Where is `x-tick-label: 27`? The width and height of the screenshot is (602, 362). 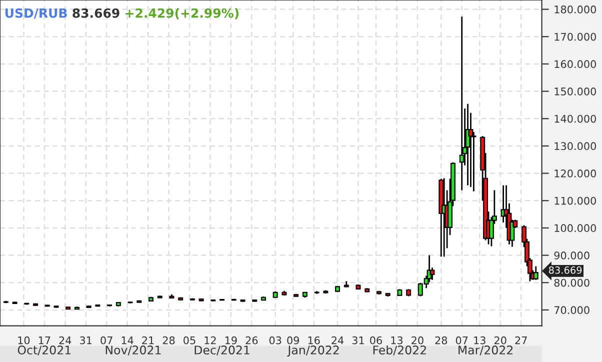
x-tick-label: 27 is located at coordinates (521, 340).